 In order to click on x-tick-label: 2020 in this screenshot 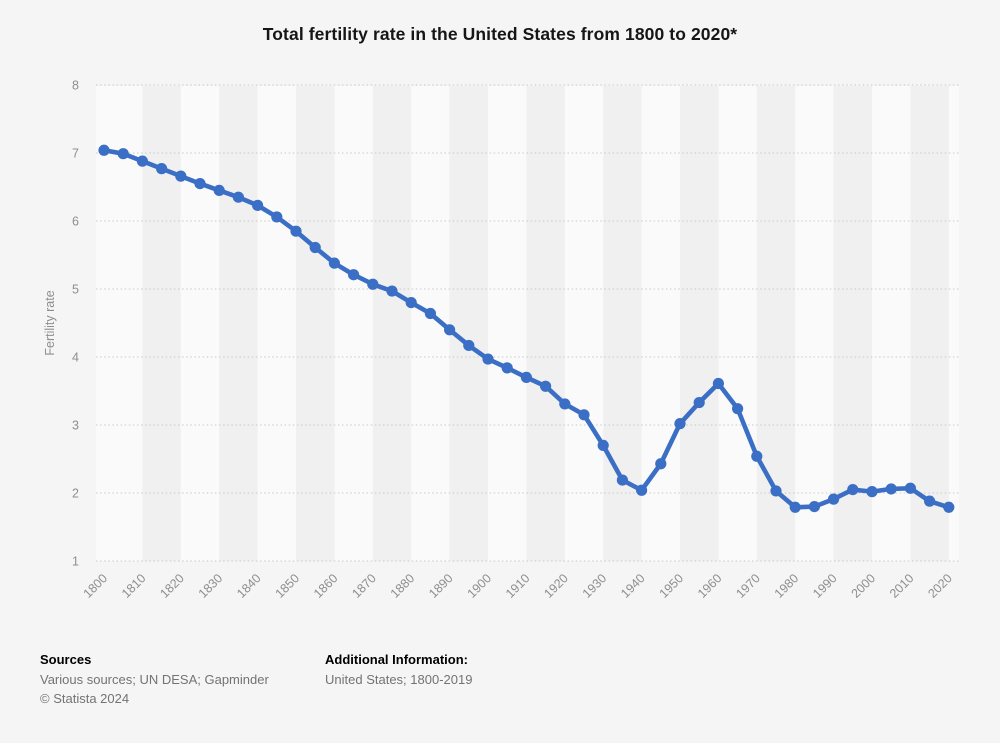, I will do `click(940, 586)`.